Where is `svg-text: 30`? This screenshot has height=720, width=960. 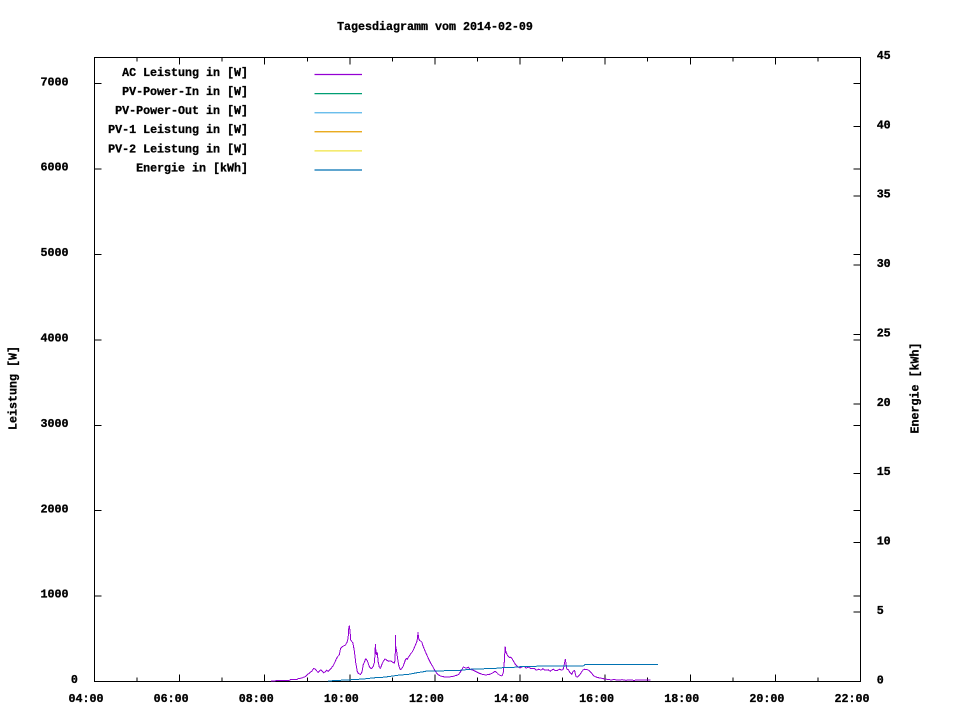 svg-text: 30 is located at coordinates (884, 264).